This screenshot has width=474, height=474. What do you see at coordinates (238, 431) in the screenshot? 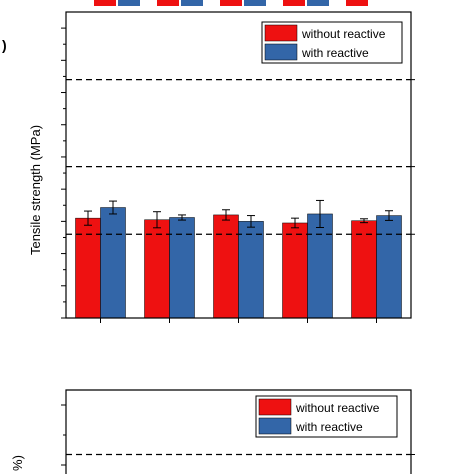
I see `plot-frame` at bounding box center [238, 431].